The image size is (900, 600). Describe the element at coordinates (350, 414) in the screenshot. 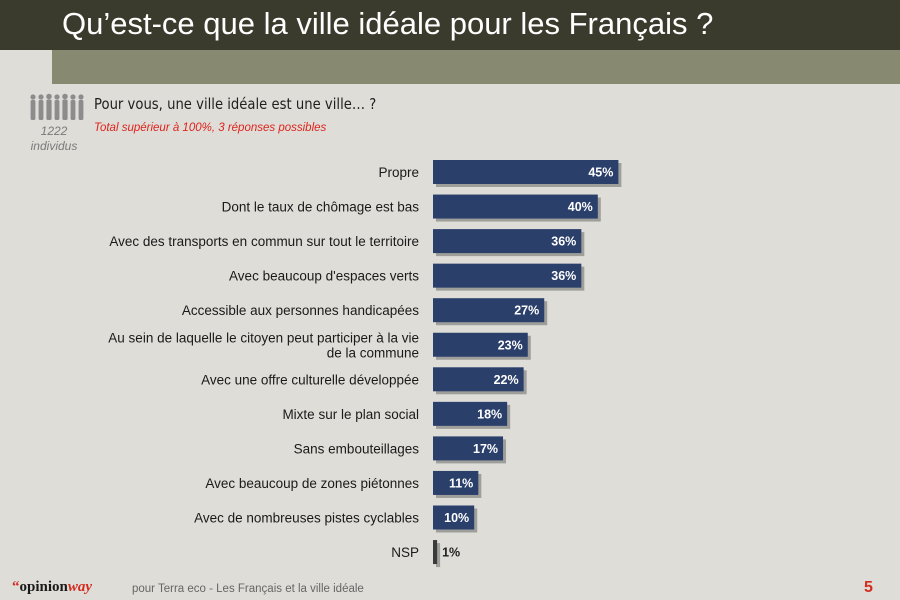

I see `category-label: Mixte sur le plan social` at that location.